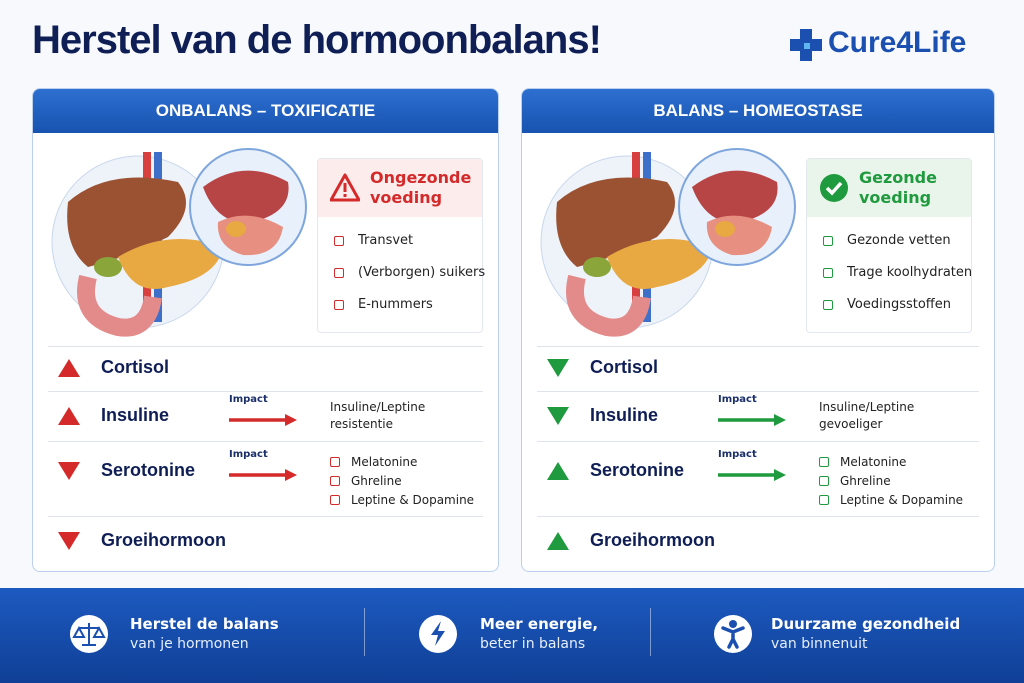 Image resolution: width=1024 pixels, height=683 pixels. I want to click on diet-item: (Verborgen) suikers, so click(422, 272).